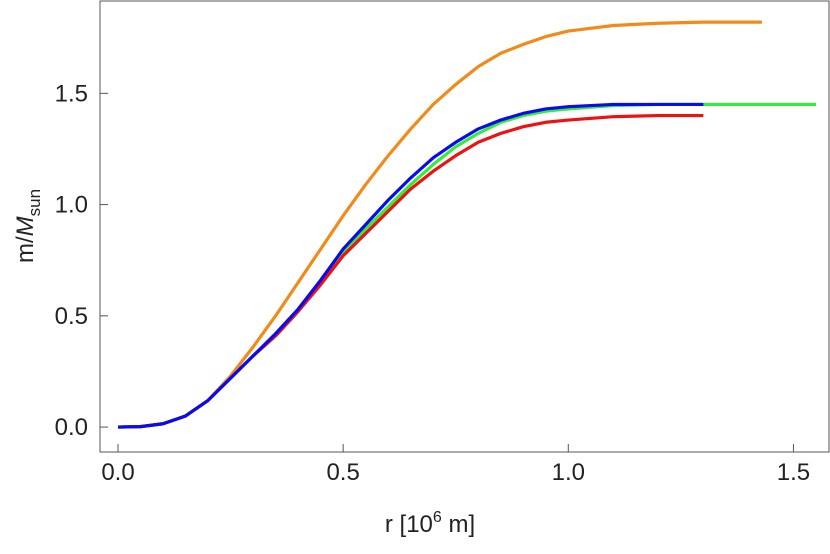 The image size is (830, 554). I want to click on x-axis-label: r [106 m], so click(430, 523).